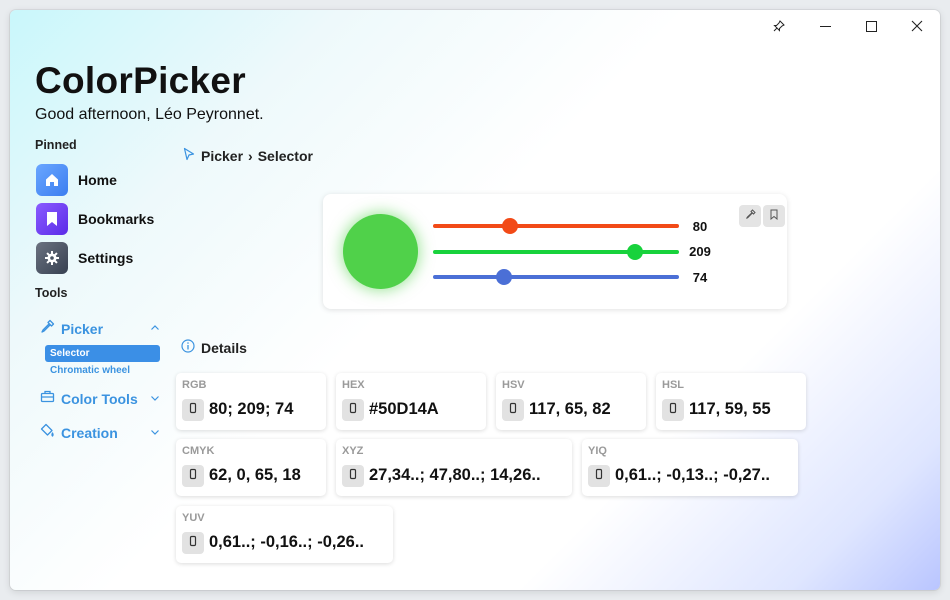 This screenshot has width=950, height=600. What do you see at coordinates (90, 370) in the screenshot?
I see `sidebar-subitem-chromatic-wheel: Chromatic wheel` at bounding box center [90, 370].